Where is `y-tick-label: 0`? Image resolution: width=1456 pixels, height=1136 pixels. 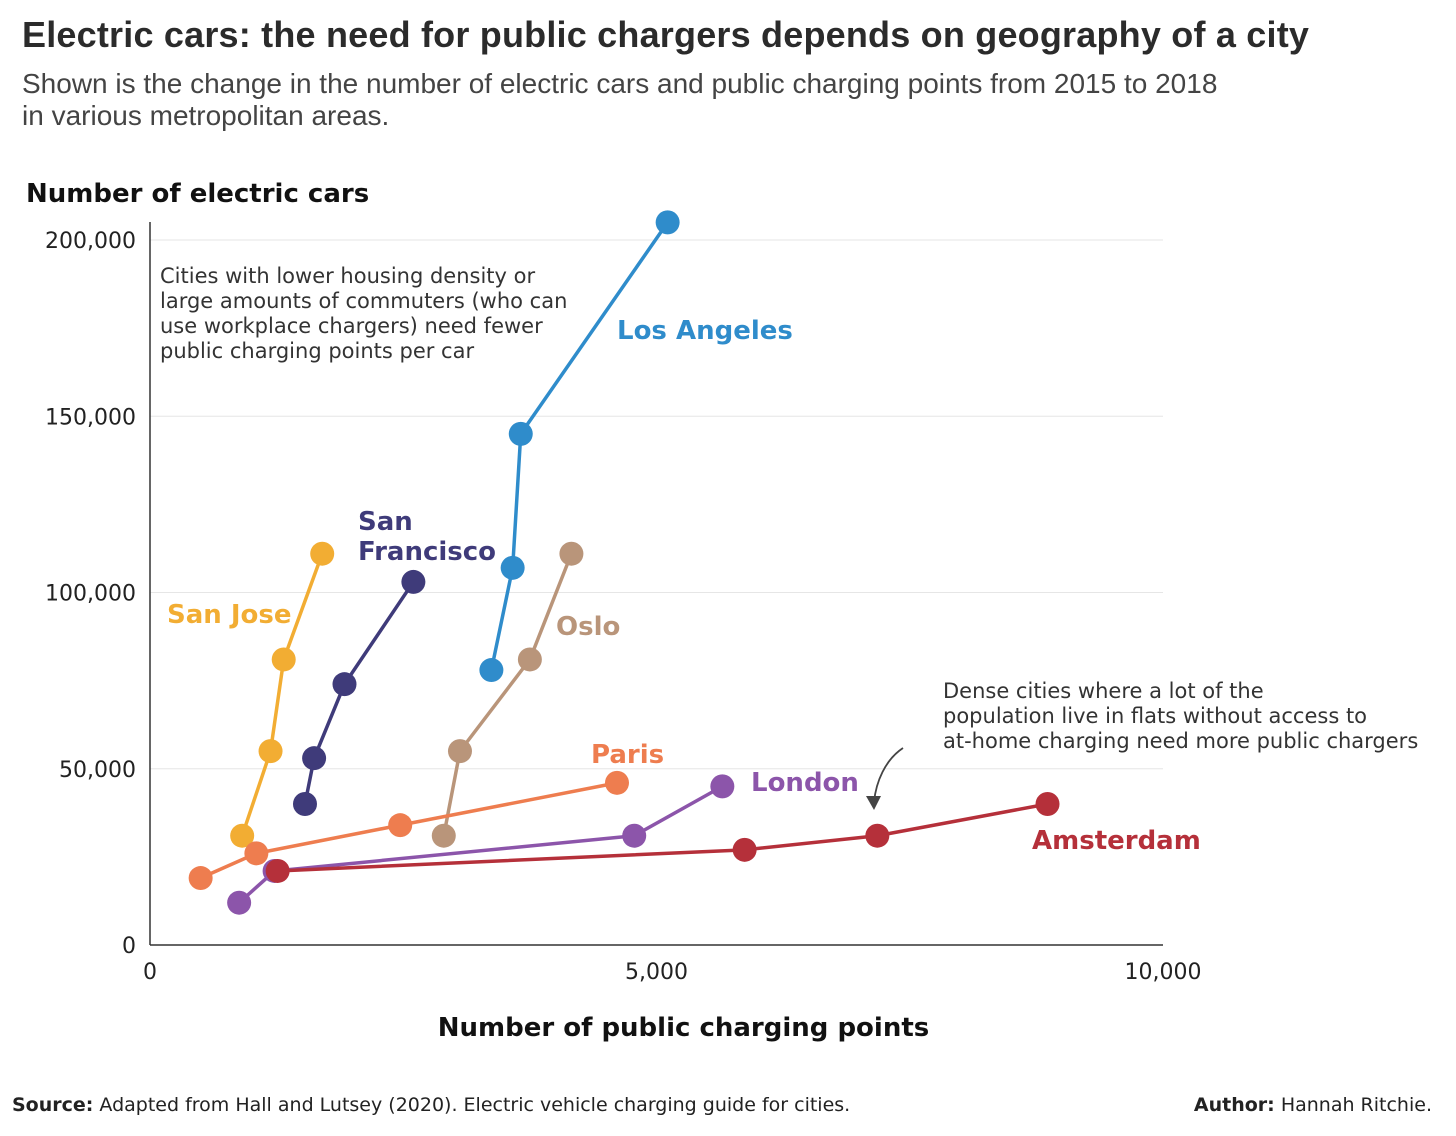 y-tick-label: 0 is located at coordinates (129, 946).